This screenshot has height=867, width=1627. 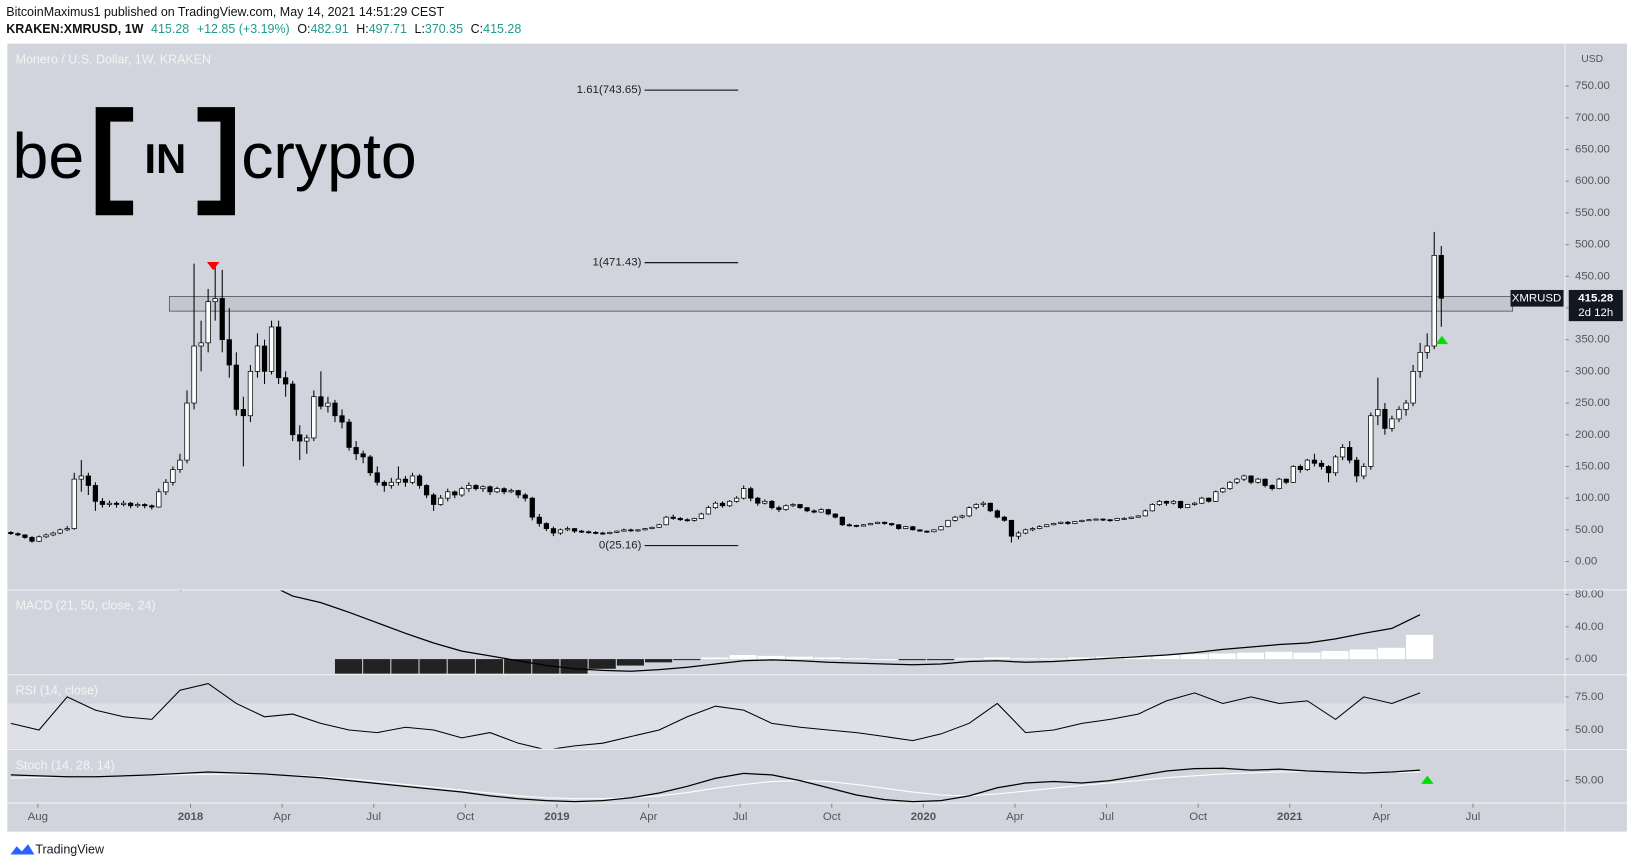 What do you see at coordinates (1595, 298) in the screenshot?
I see `price-tag: 415.28` at bounding box center [1595, 298].